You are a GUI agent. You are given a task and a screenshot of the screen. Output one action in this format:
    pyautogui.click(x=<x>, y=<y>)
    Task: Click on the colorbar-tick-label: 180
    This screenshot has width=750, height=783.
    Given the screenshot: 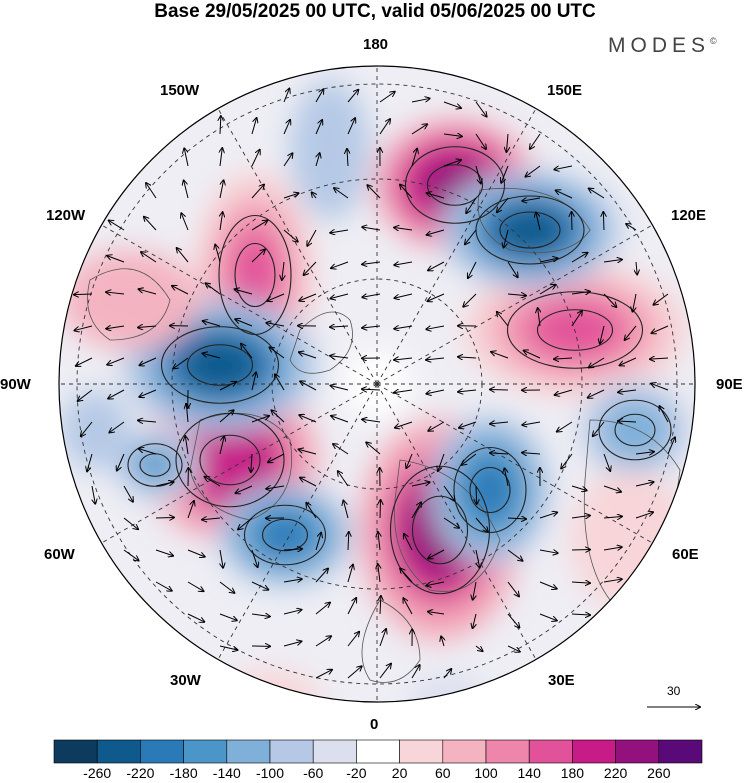 What is the action you would take?
    pyautogui.click(x=572, y=773)
    